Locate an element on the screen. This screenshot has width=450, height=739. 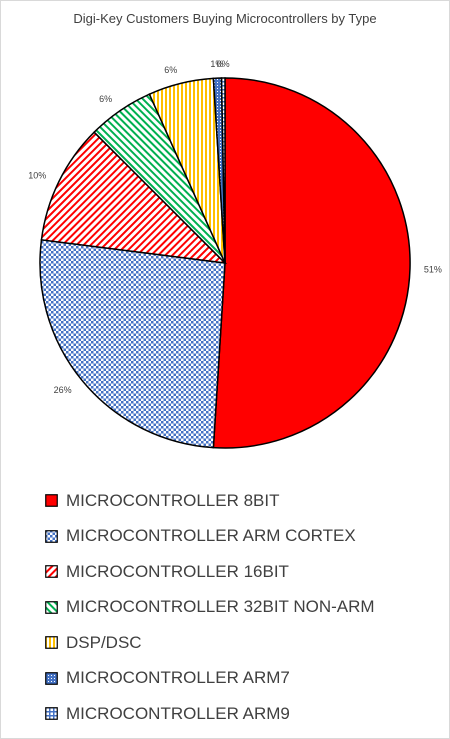
legend-item-microcontroller-16bit: MICROCONTROLLER 16BIT is located at coordinates (210, 572).